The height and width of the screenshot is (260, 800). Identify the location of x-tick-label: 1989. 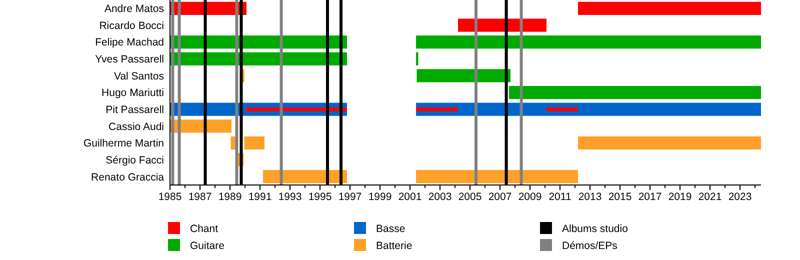
(230, 197).